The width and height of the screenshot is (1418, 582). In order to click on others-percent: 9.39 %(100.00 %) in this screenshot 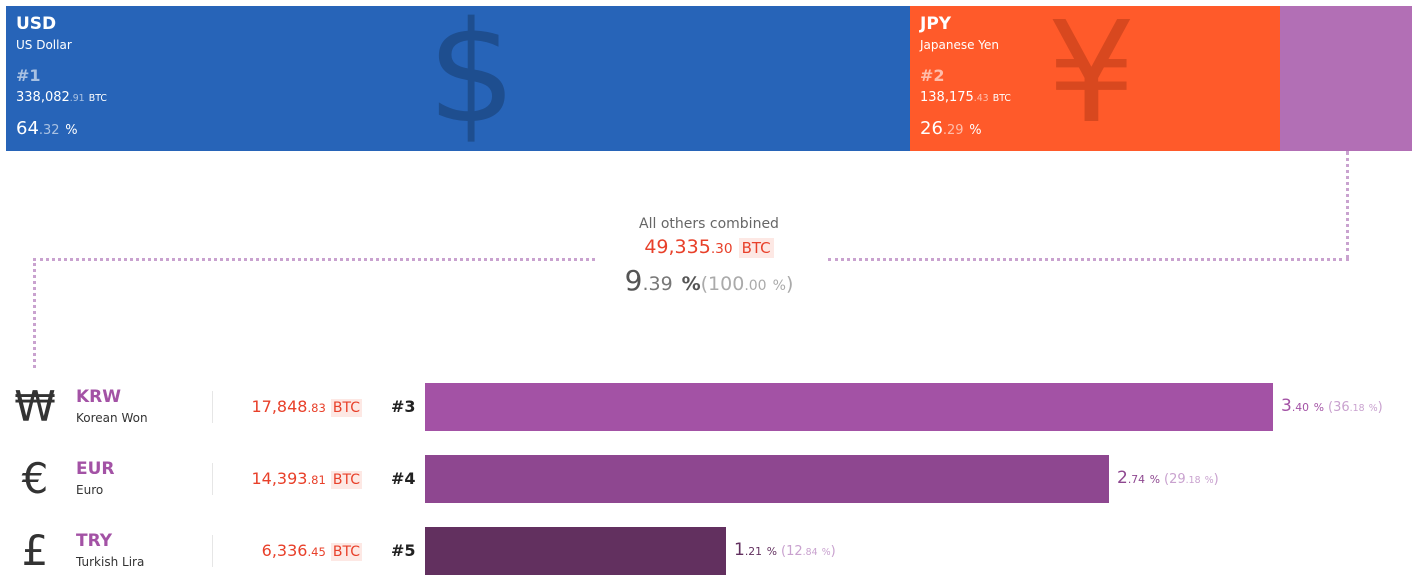, I will do `click(709, 280)`.